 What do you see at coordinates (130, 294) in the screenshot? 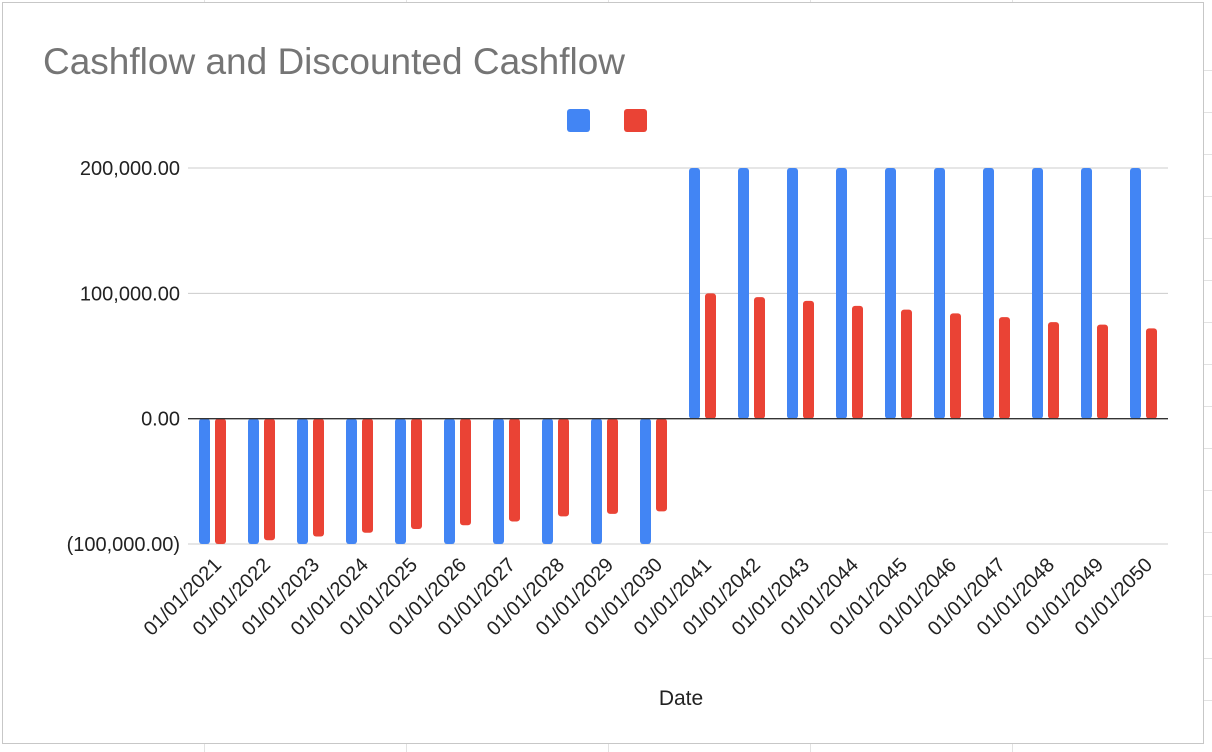
I see `y-tick-label: 100,000.00` at bounding box center [130, 294].